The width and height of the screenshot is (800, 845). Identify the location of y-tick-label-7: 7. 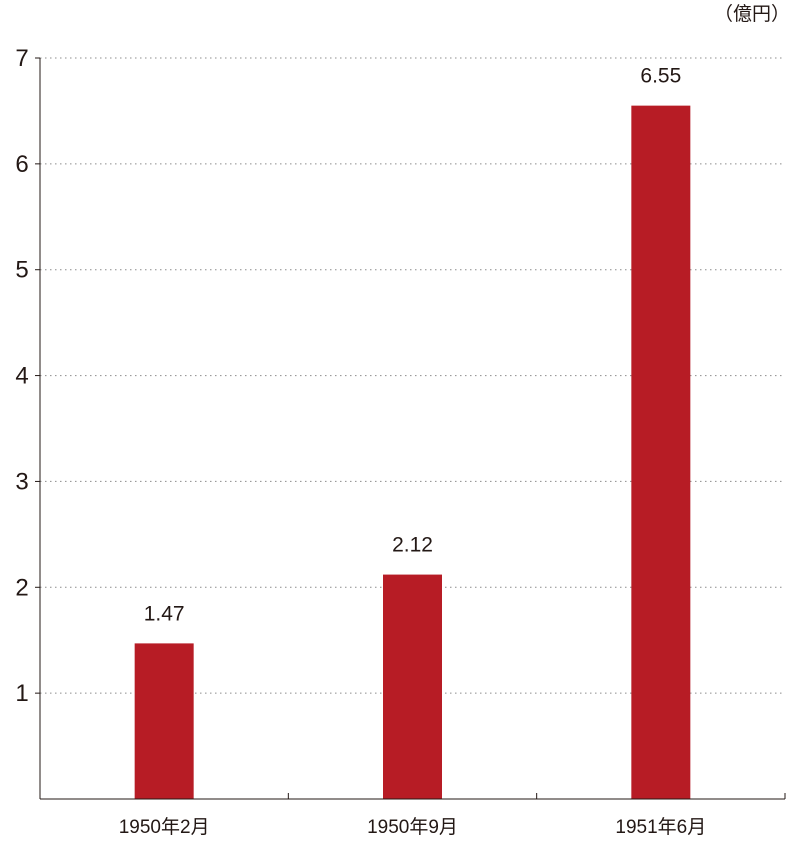
(21, 58).